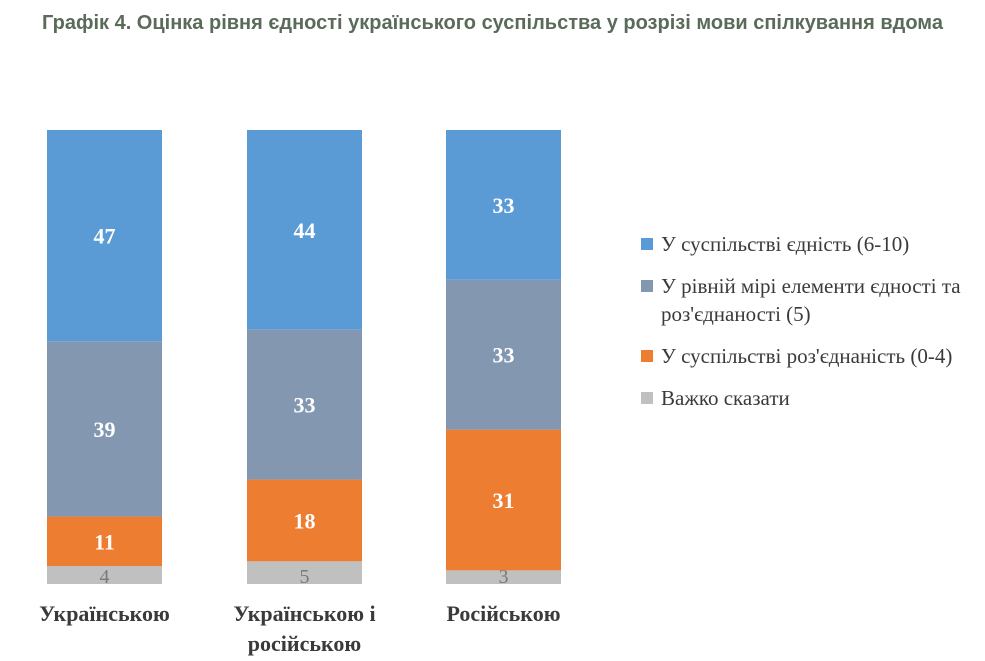 The height and width of the screenshot is (661, 985). I want to click on data-label-russian-equal: 33, so click(504, 355).